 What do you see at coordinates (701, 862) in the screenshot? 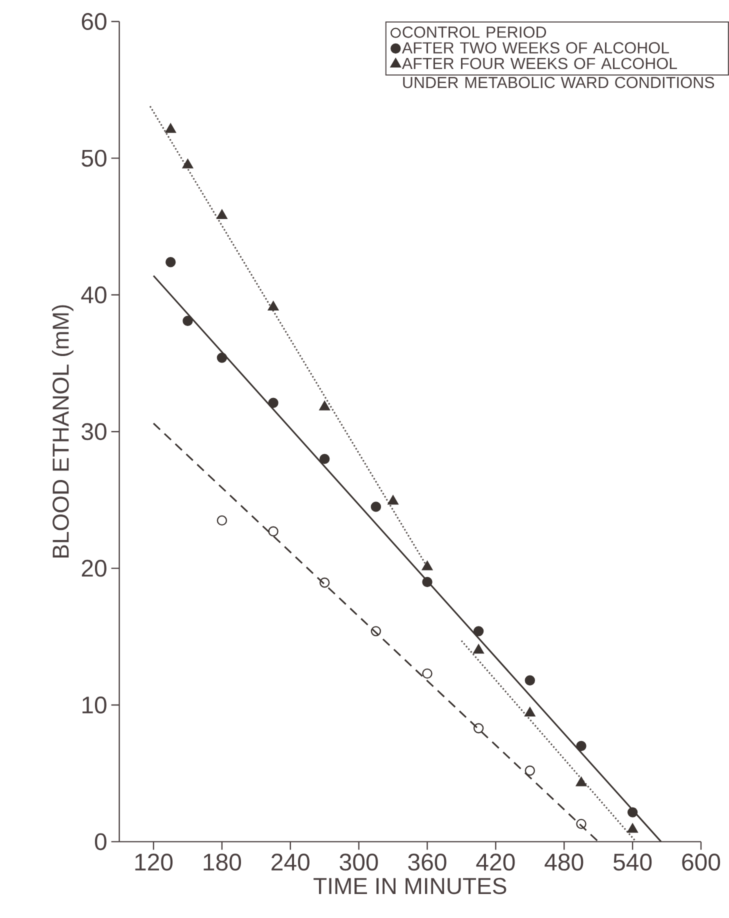
I see `x-tick-label: 600` at bounding box center [701, 862].